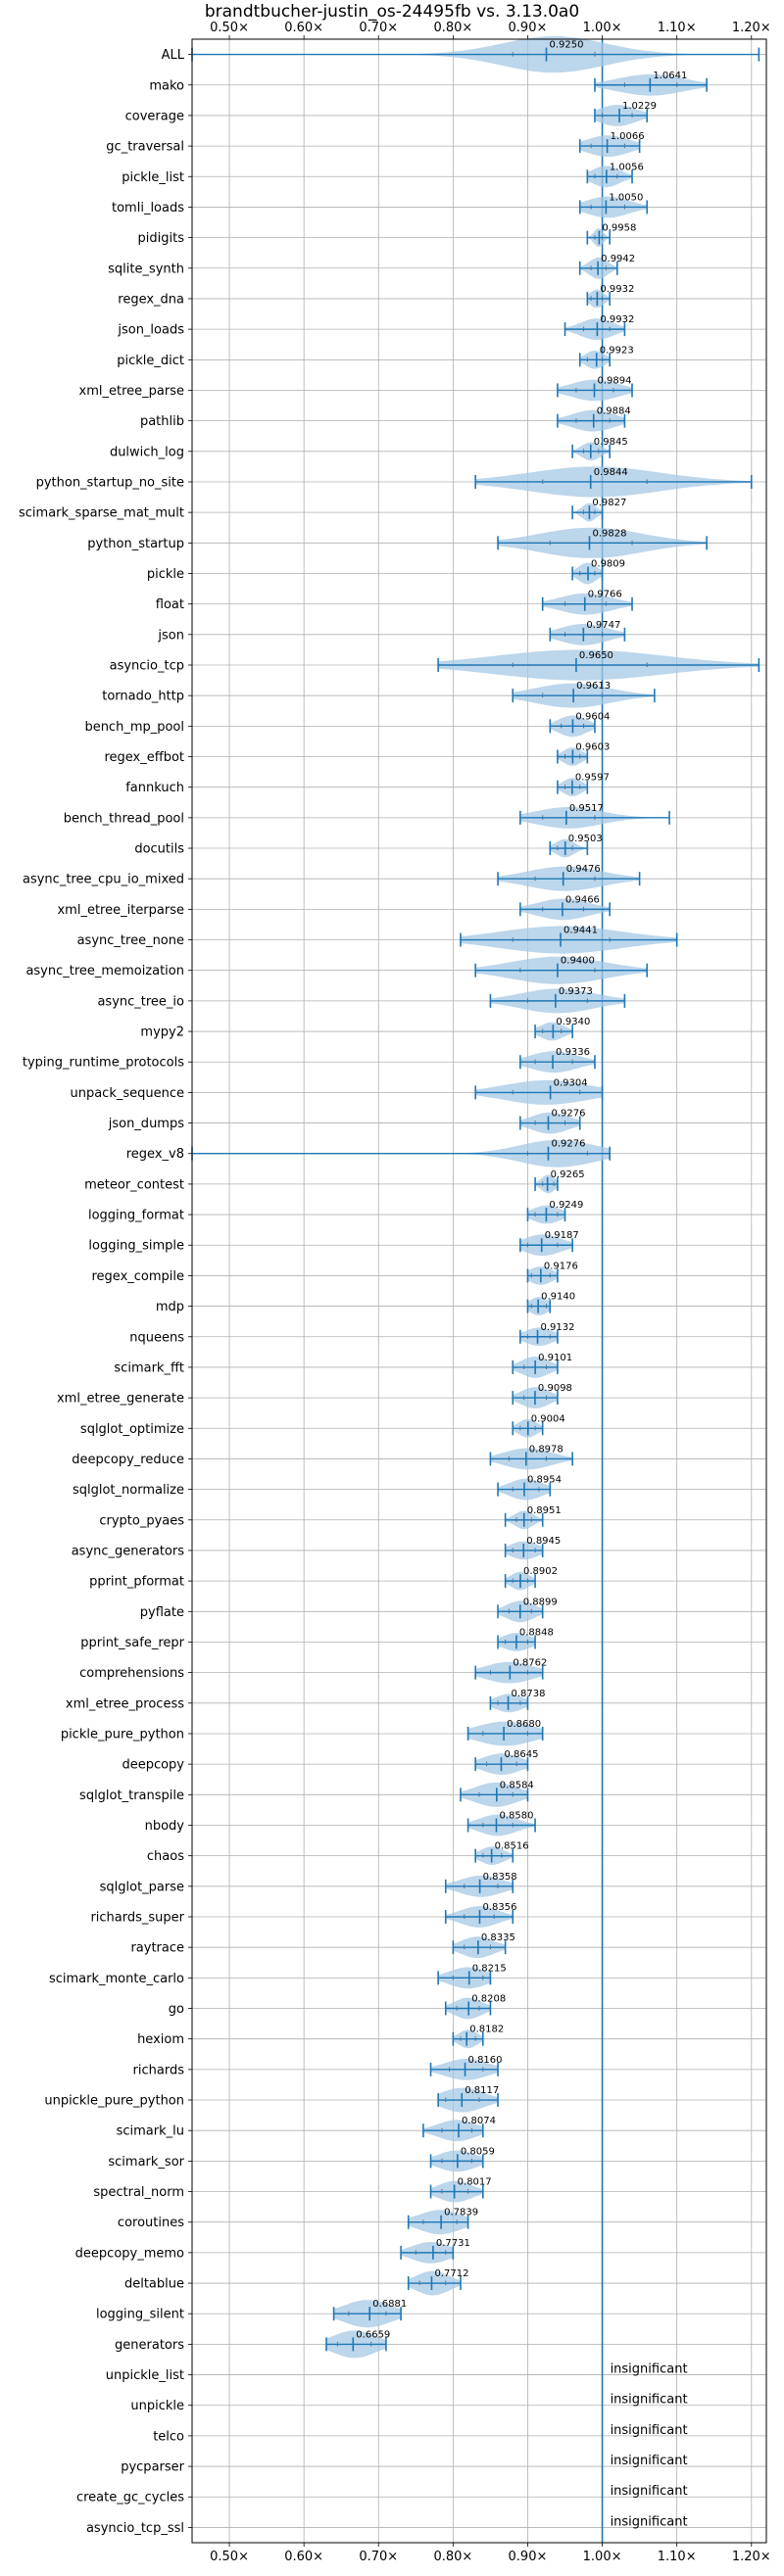  I want to click on benchmark-name: generators, so click(149, 2346).